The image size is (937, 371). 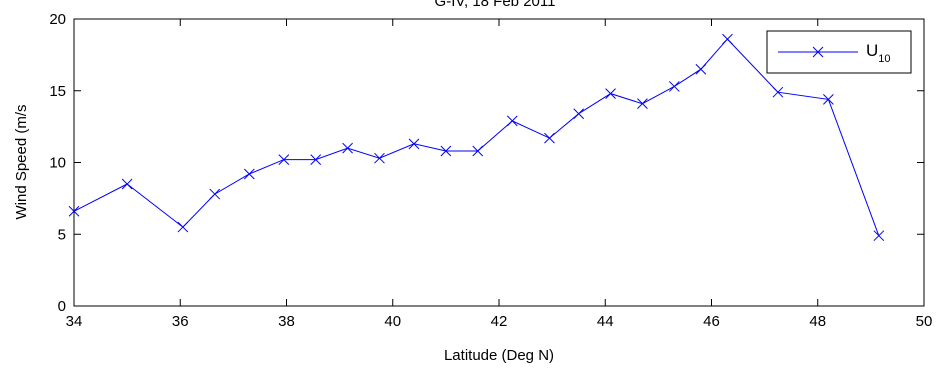 I want to click on y-tick-label: 5, so click(x=62, y=234).